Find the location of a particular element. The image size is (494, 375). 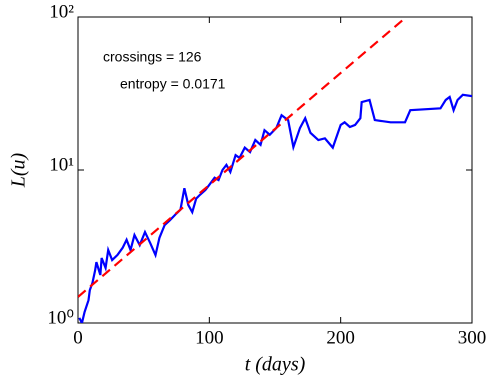

y-tick-label: 10⁰ is located at coordinates (60, 317).